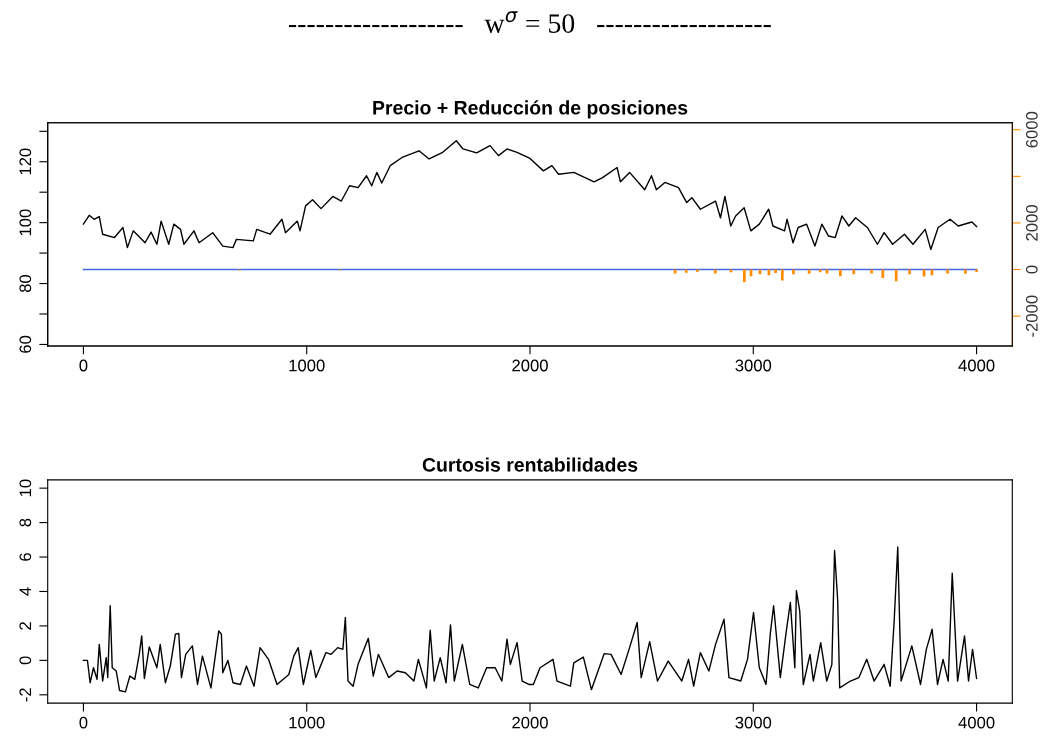 The width and height of the screenshot is (1060, 744). What do you see at coordinates (529, 22) in the screenshot?
I see `text: ------------------- w$^{σ}$ = 50 -------------------` at bounding box center [529, 22].